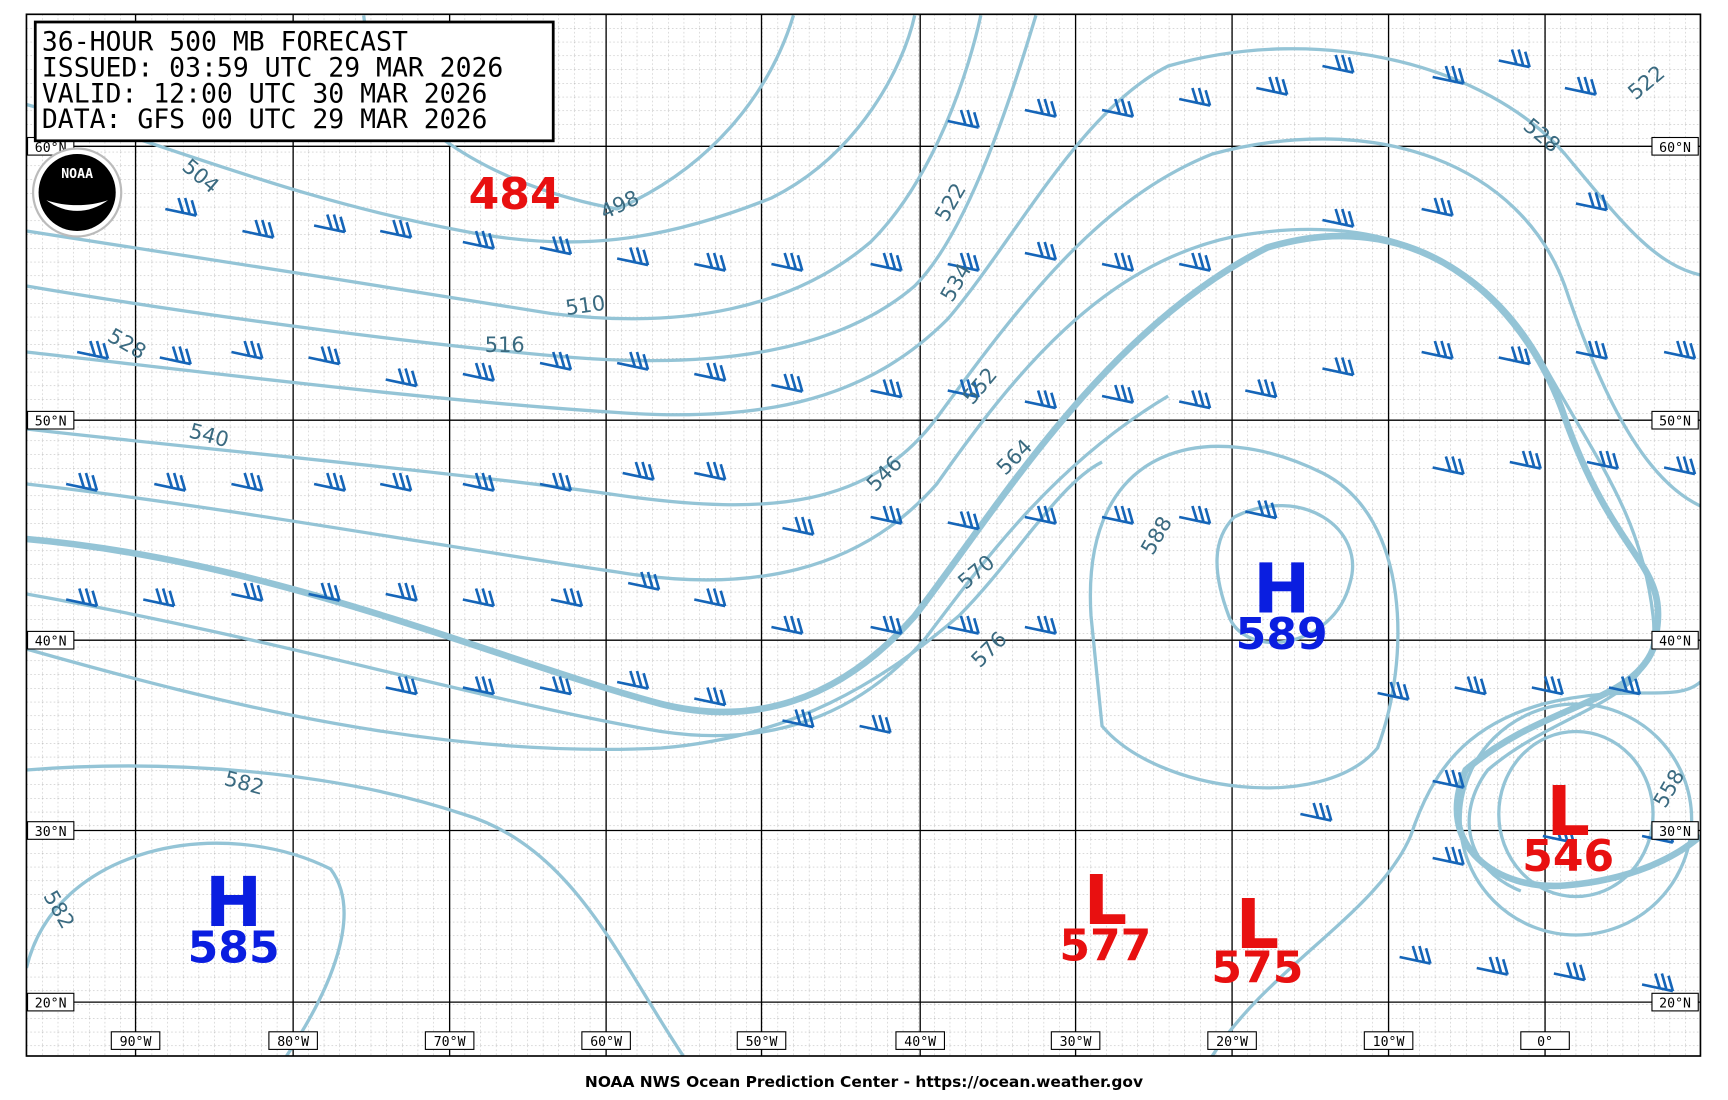 Image resolution: width=1728 pixels, height=1100 pixels. What do you see at coordinates (225, 42) in the screenshot?
I see `header-line: 36-HOUR 500 MB FORECAST` at bounding box center [225, 42].